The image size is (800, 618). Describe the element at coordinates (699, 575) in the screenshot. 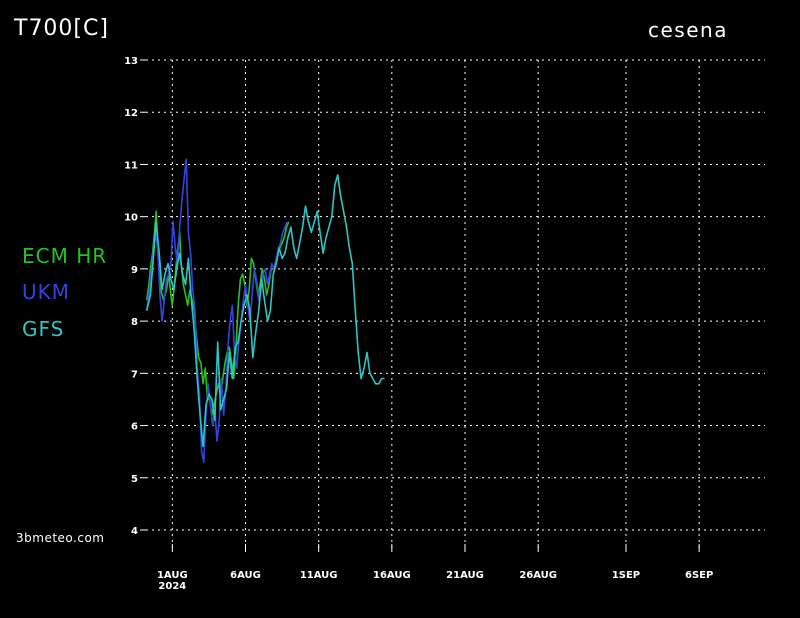

I see `x-tick-label: 6SEP` at that location.